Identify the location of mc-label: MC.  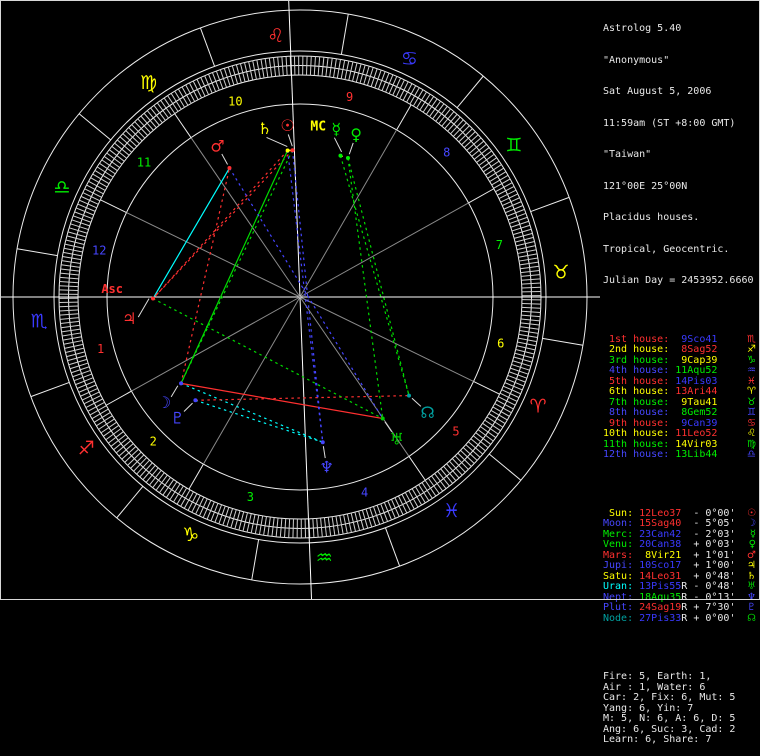
(318, 126).